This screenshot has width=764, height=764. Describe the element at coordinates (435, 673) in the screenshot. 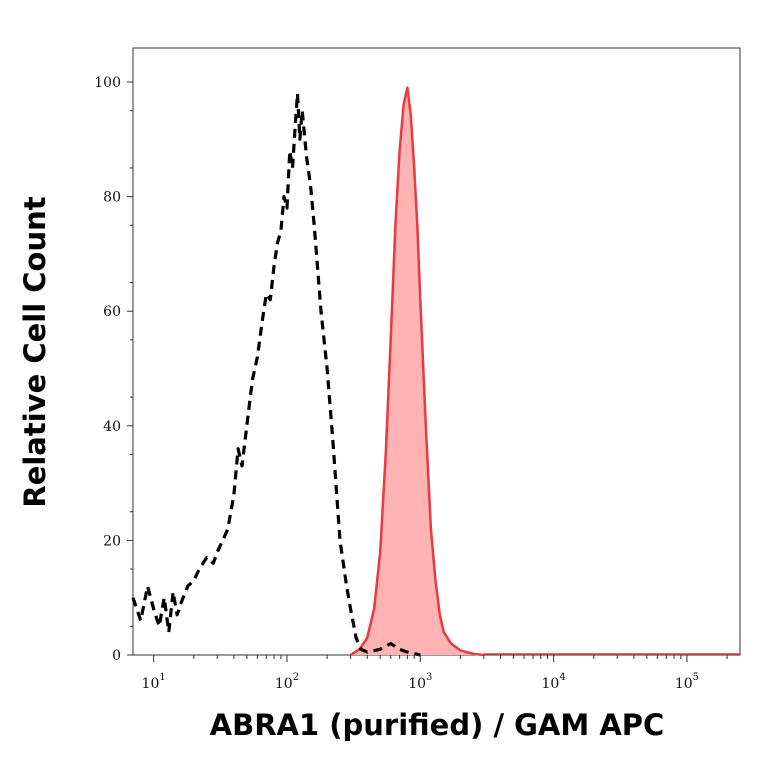

I see `x-axis: 10¹ 10² 10³ 10⁴ 10⁵` at that location.